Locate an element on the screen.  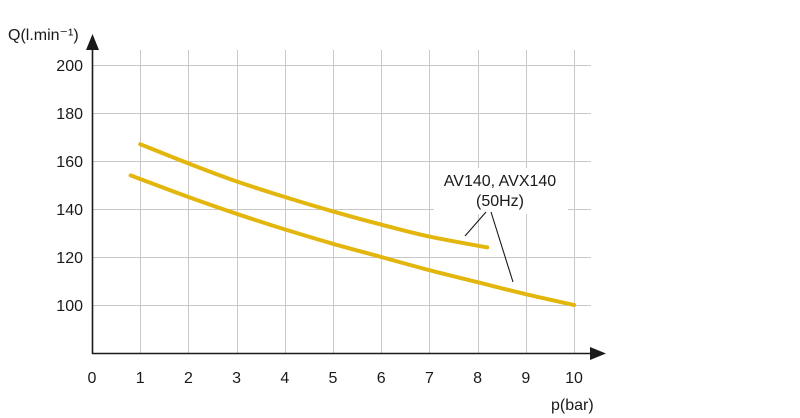
y-axis-title: Q(l.min⁻¹) is located at coordinates (43, 35).